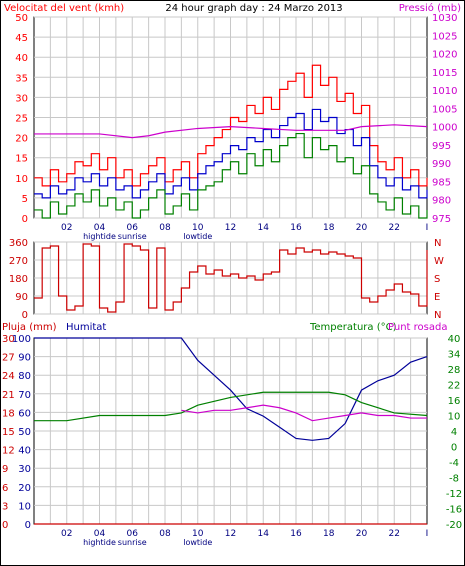 The width and height of the screenshot is (465, 566). Describe the element at coordinates (8, 339) in the screenshot. I see `rain-tick-label: 30` at that location.